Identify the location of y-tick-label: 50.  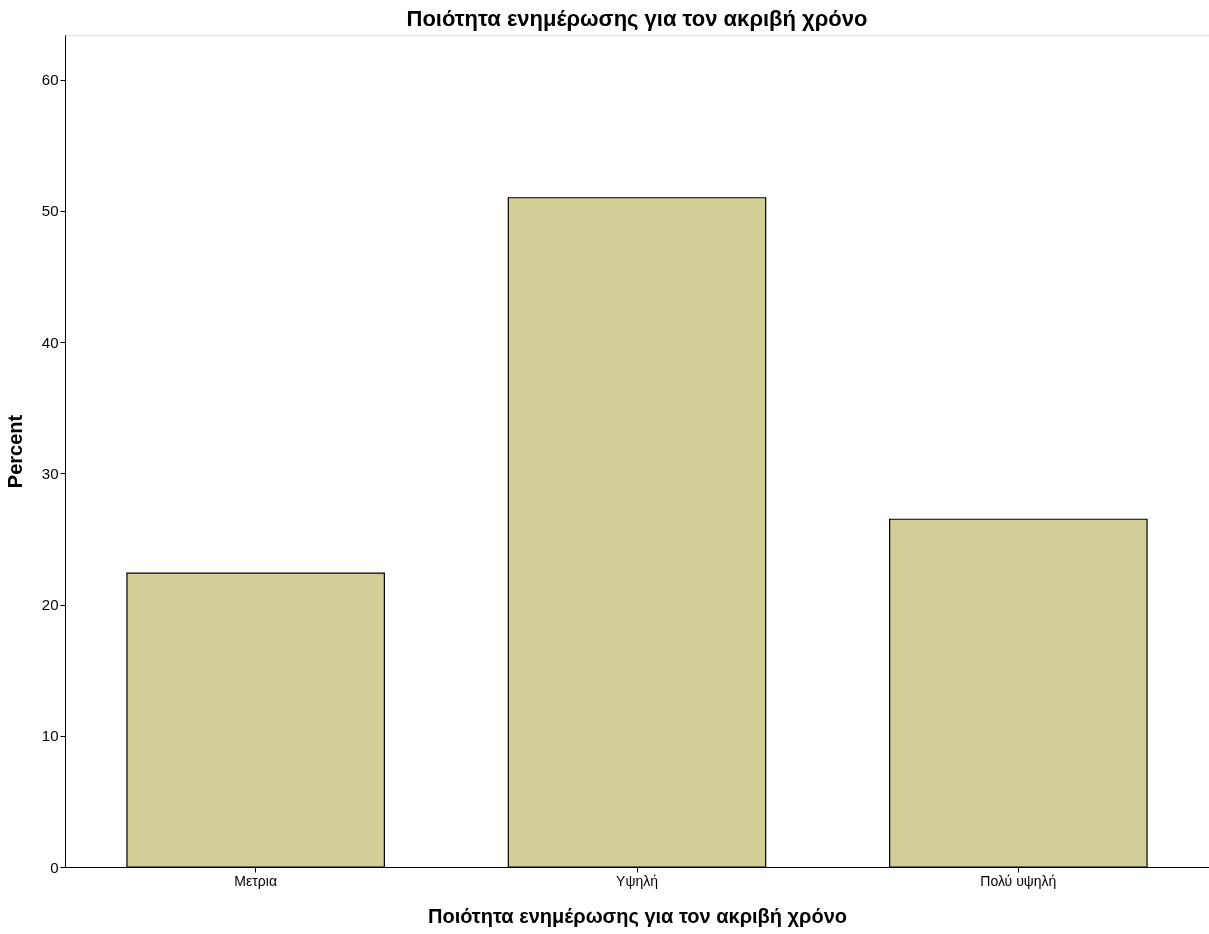
(50, 211).